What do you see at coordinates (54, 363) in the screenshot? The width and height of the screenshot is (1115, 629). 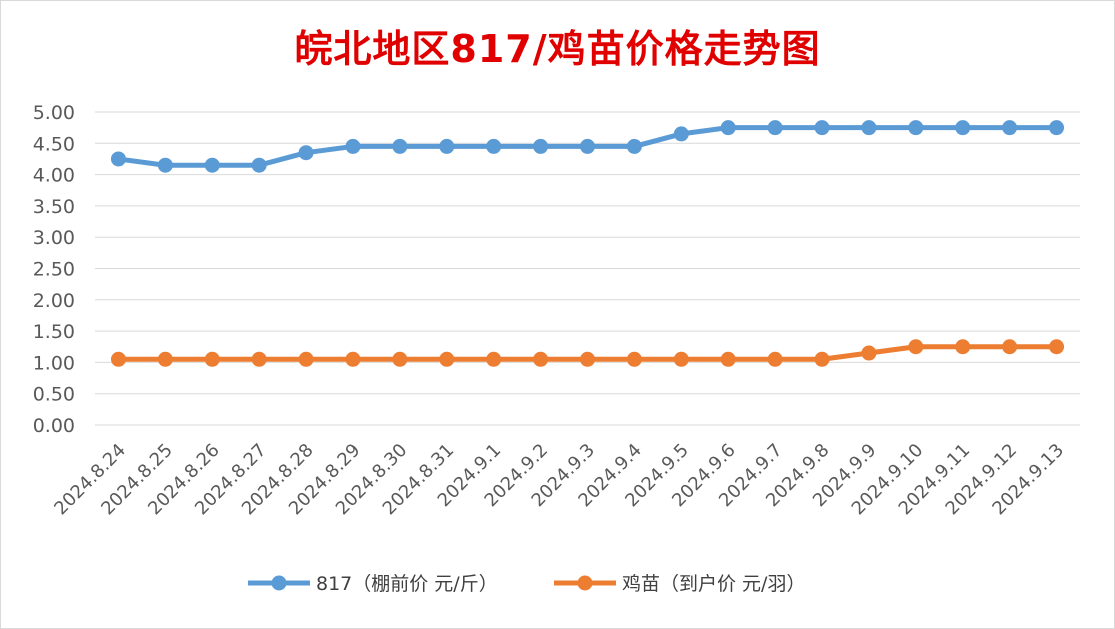 I see `y-tick-label: 1.00` at bounding box center [54, 363].